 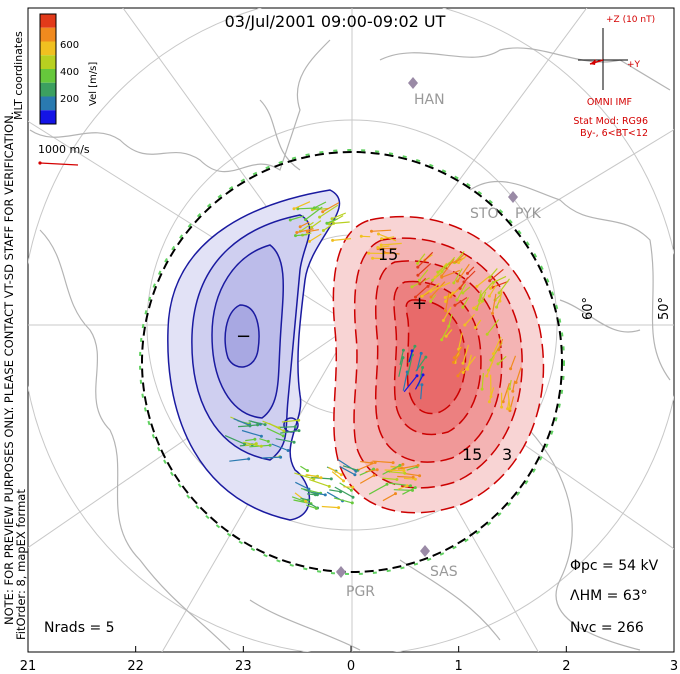 I want to click on mlt-tick-label: 21, so click(x=28, y=666).